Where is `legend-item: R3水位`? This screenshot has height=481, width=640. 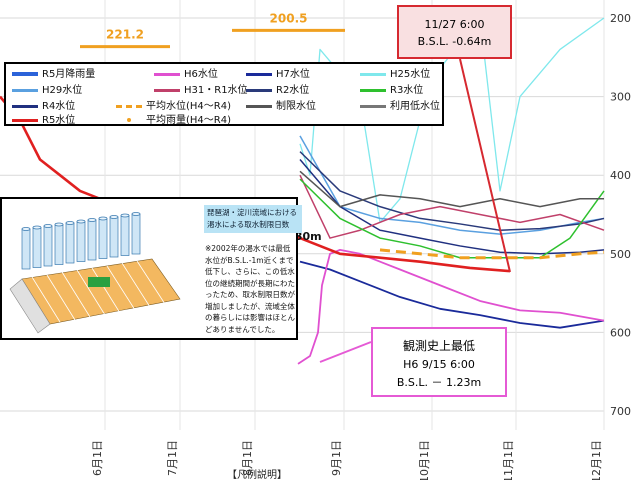
legend-item: R3水位 is located at coordinates (391, 91).